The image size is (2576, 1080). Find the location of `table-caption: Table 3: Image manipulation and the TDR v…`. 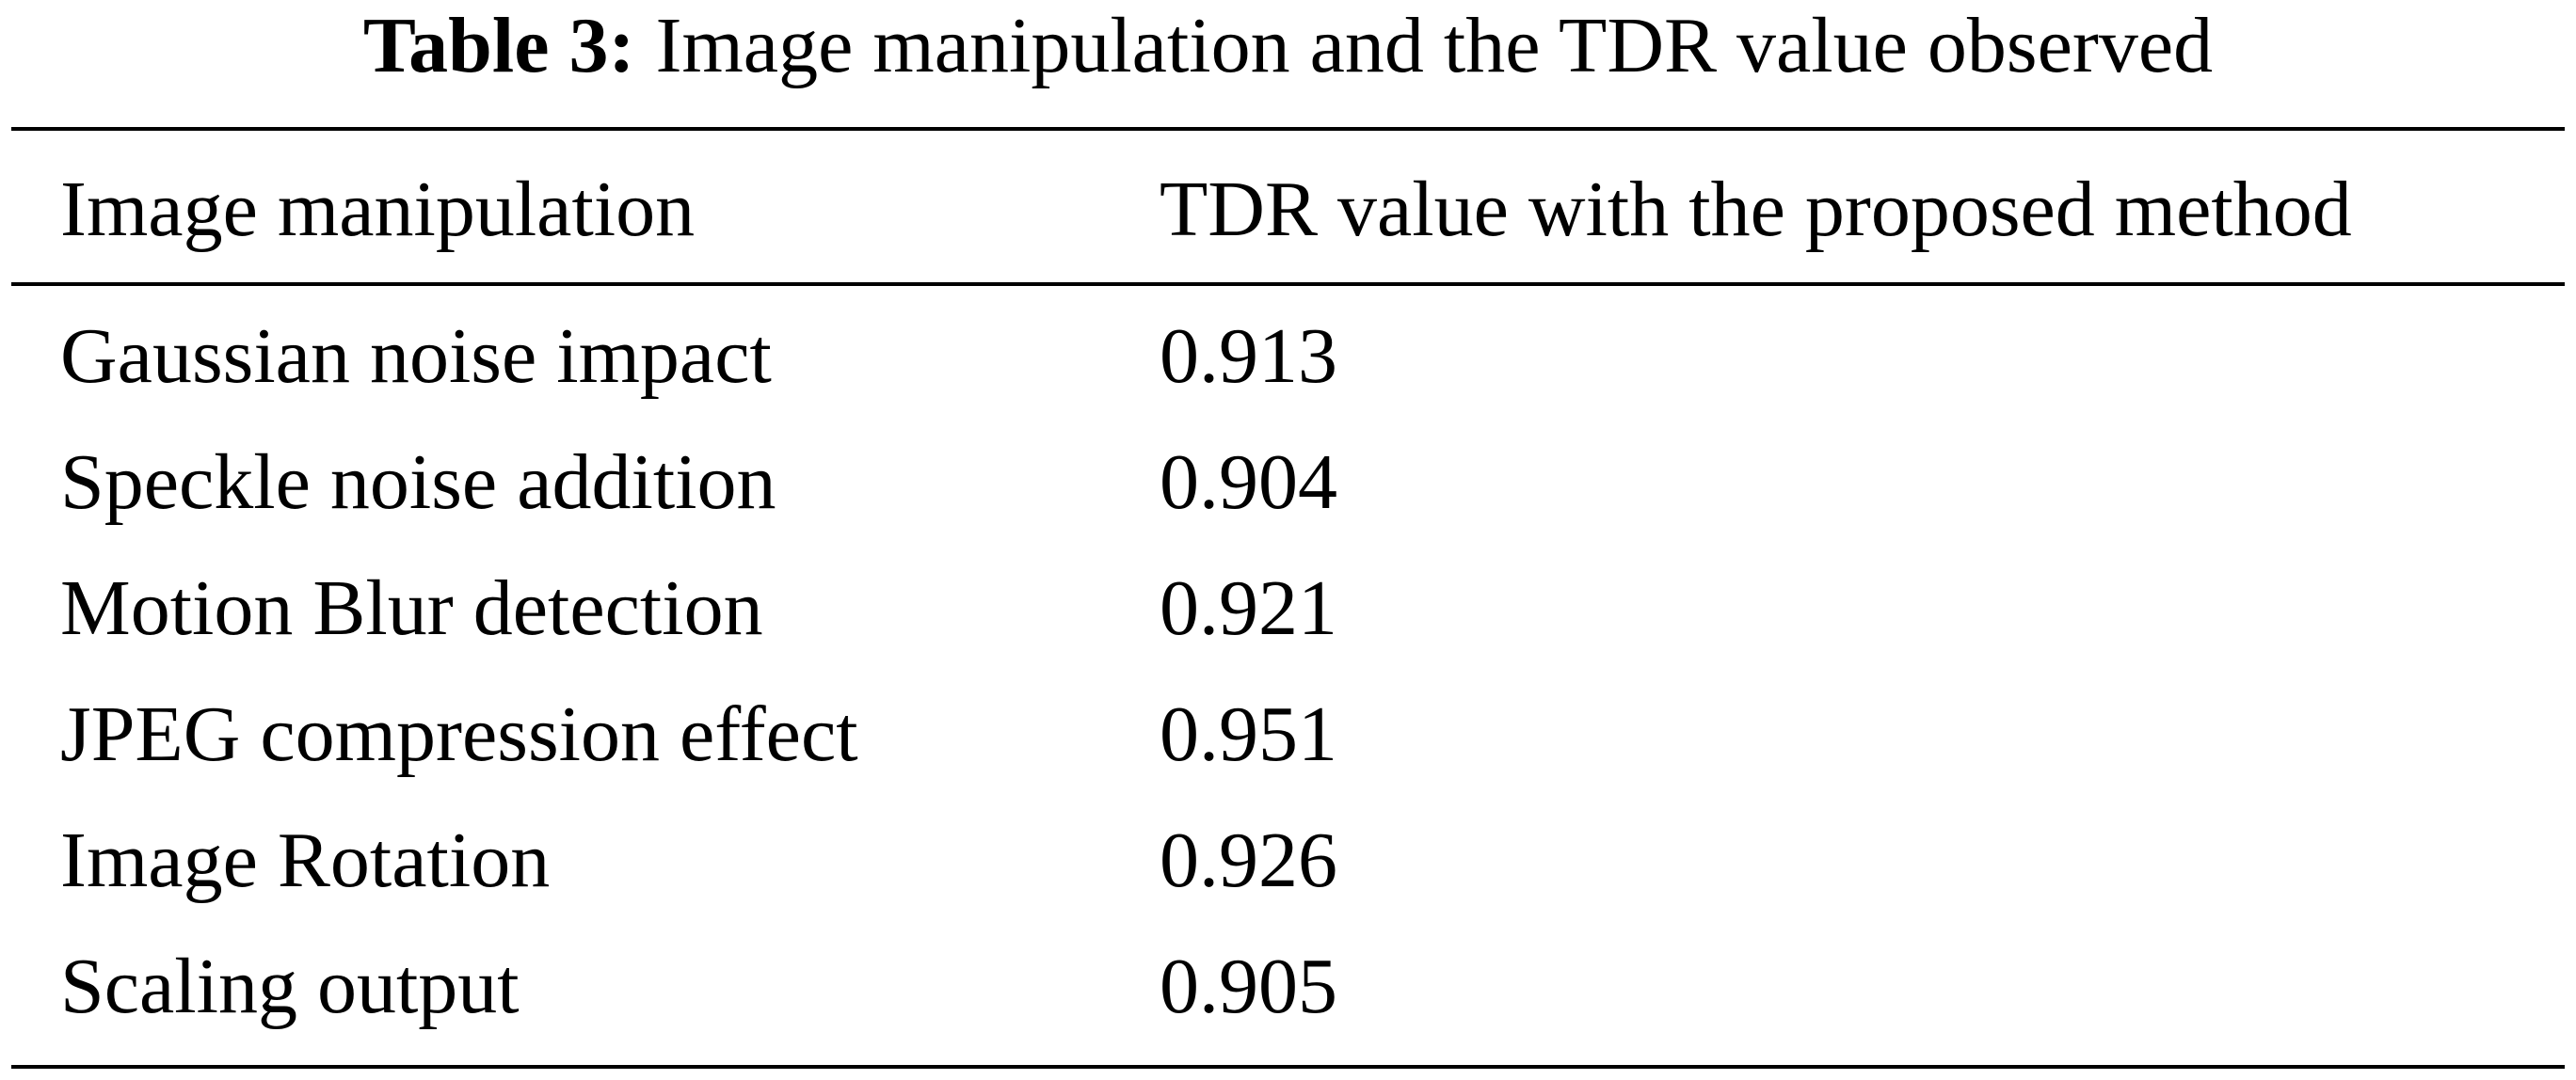

table-caption: Table 3: Image manipulation and the TDR v… is located at coordinates (1288, 46).